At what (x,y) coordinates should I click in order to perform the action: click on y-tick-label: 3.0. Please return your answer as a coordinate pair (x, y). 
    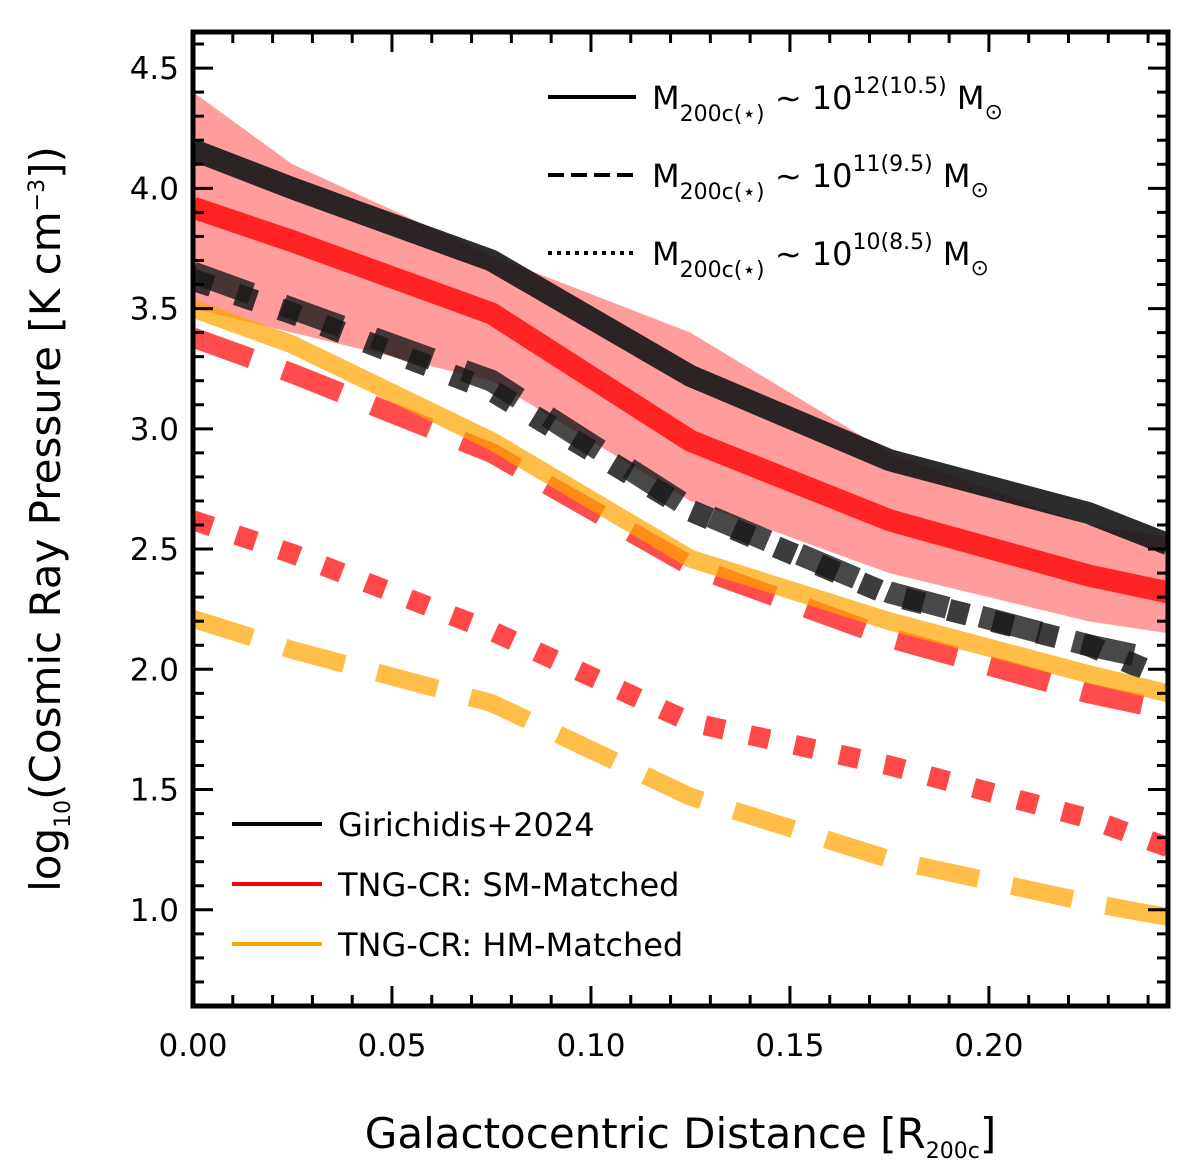
    Looking at the image, I should click on (154, 430).